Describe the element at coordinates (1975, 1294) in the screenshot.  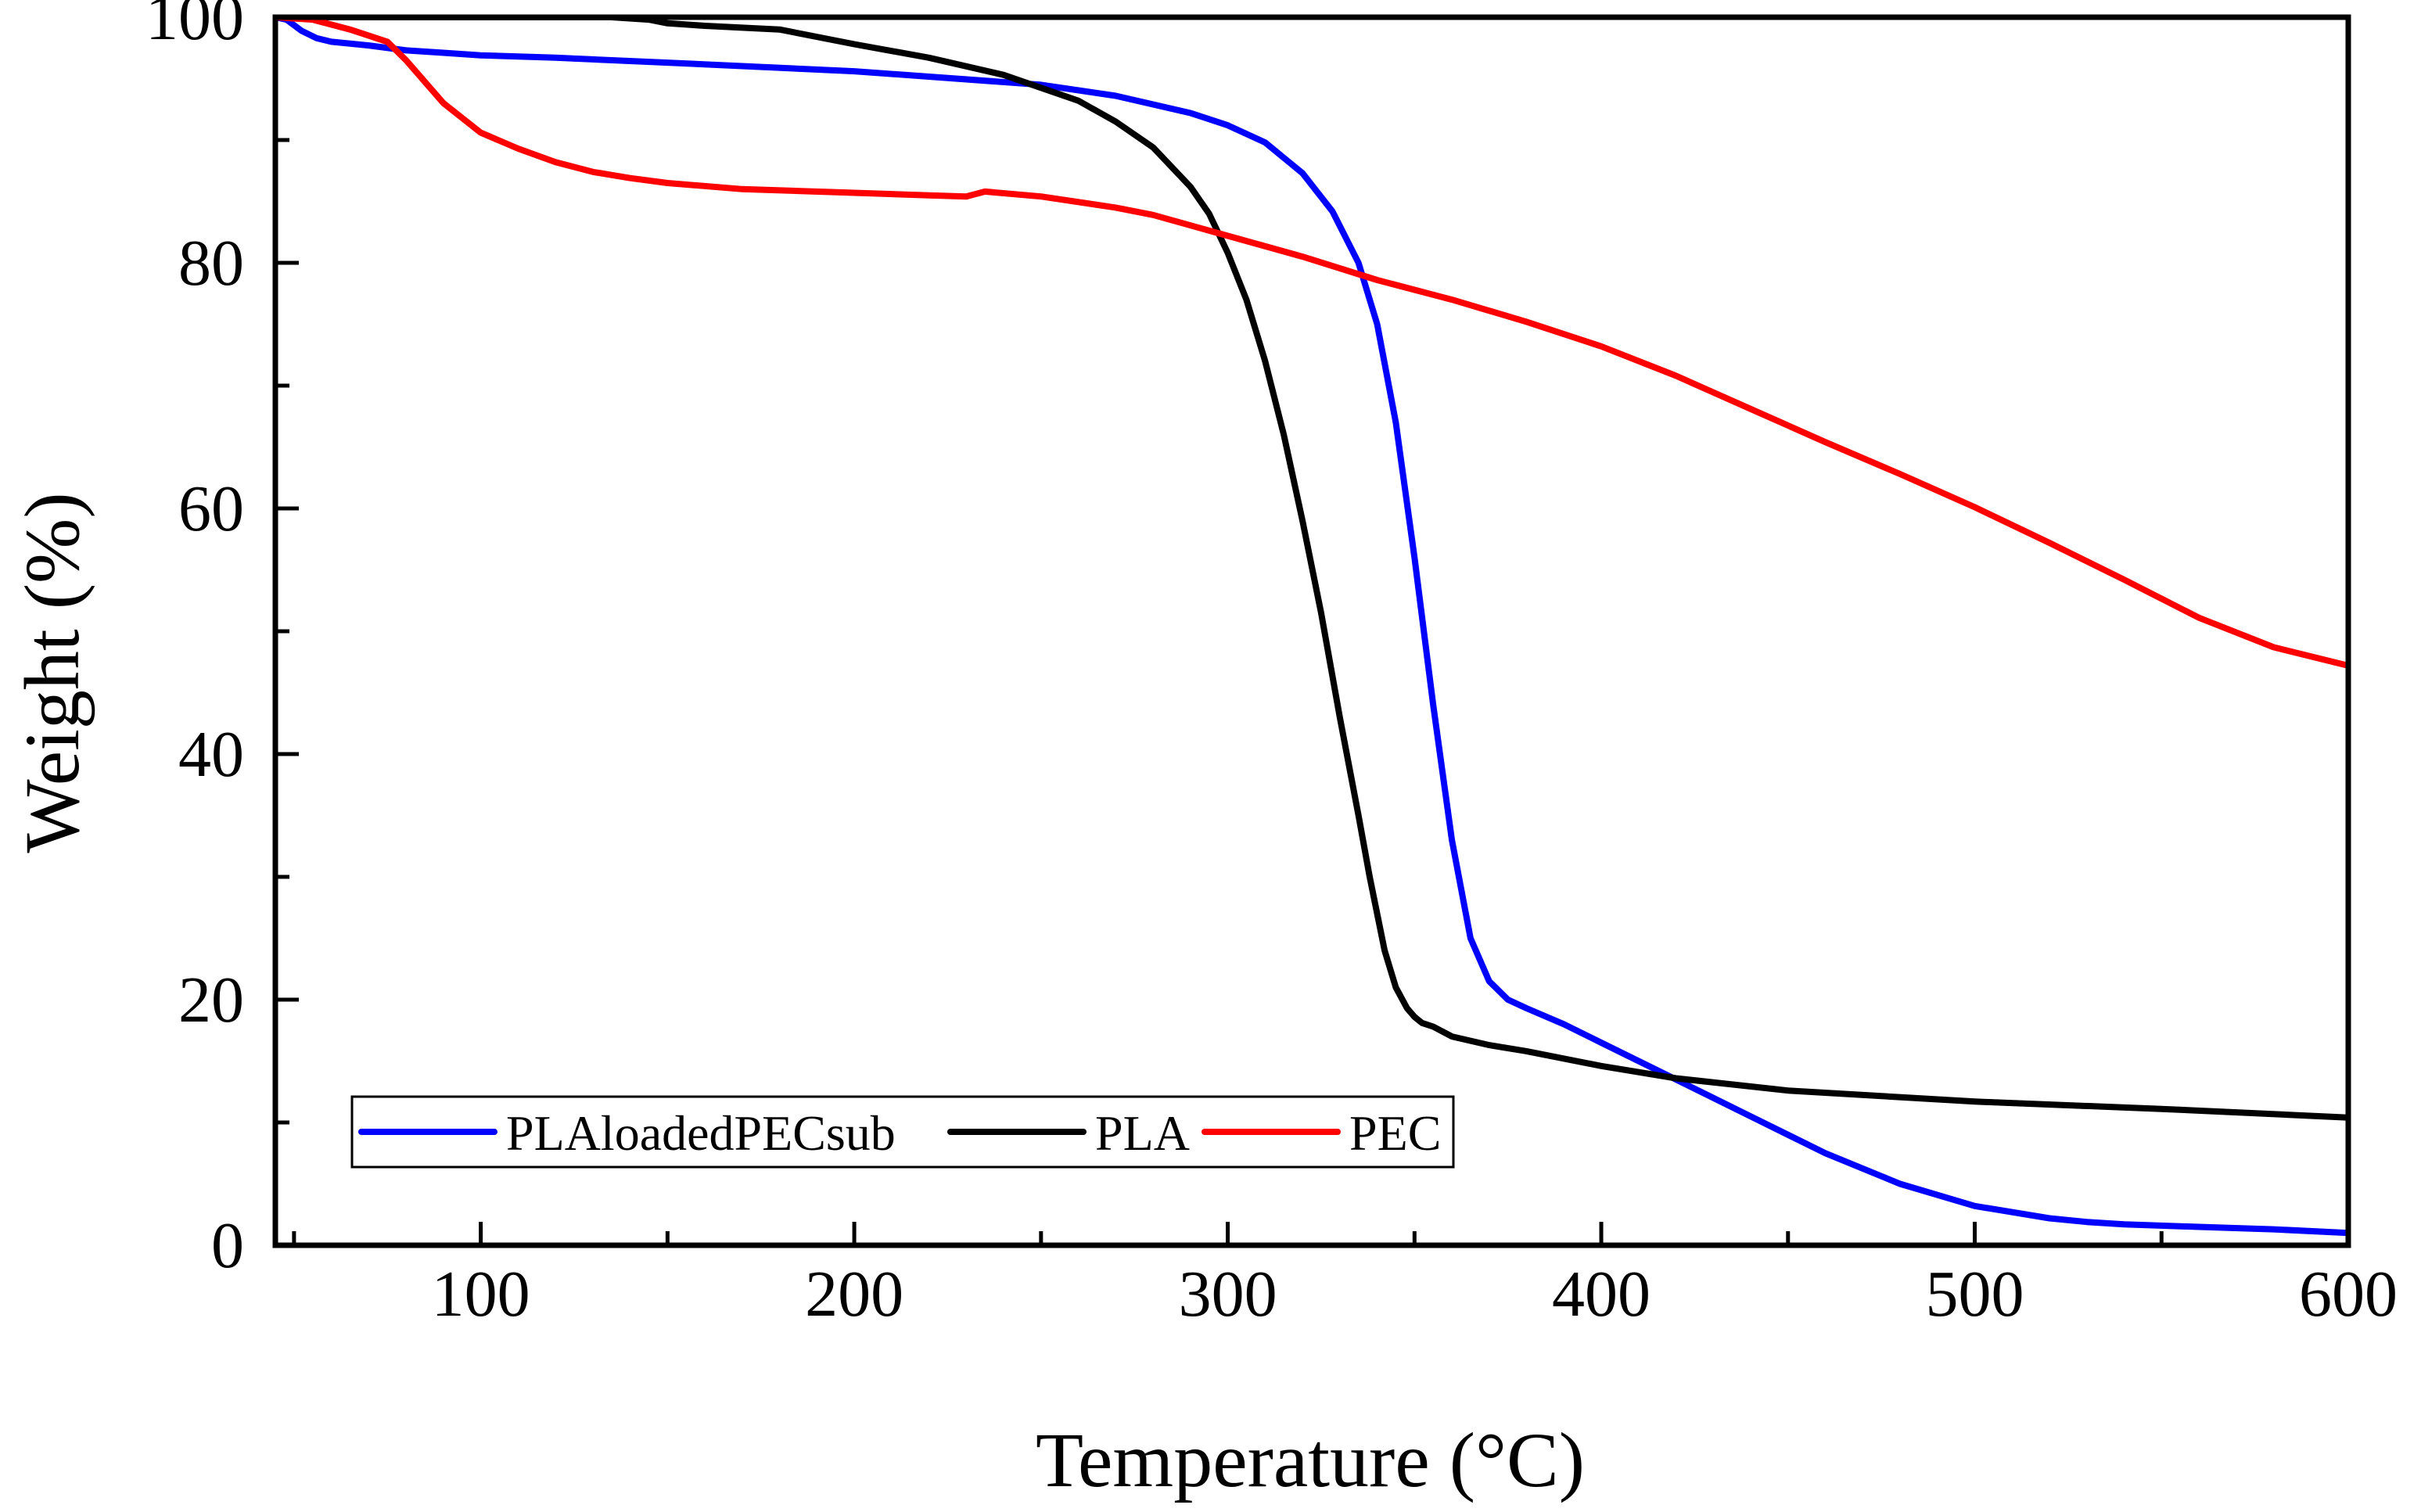
I see `x-tick-label-500: 500` at that location.